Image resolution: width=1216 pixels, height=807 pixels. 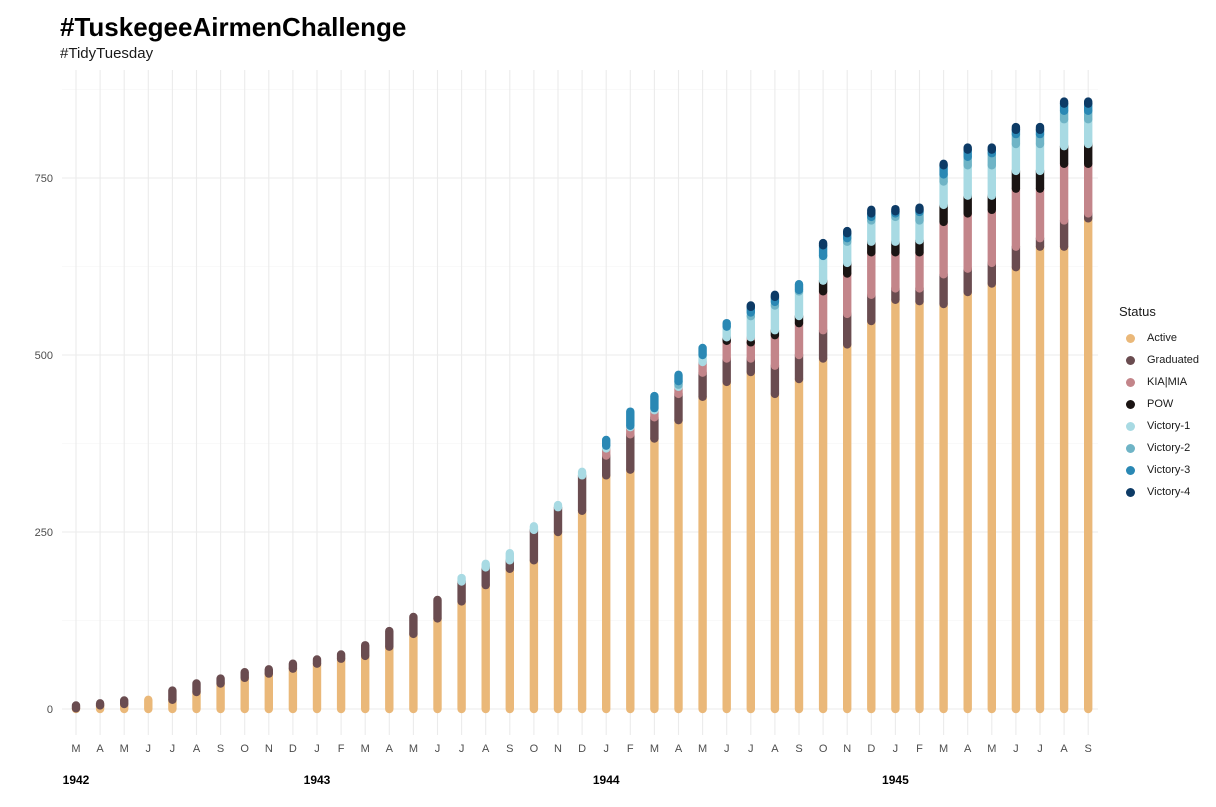 What do you see at coordinates (1165, 360) in the screenshot?
I see `legend-item-graduated: Graduated` at bounding box center [1165, 360].